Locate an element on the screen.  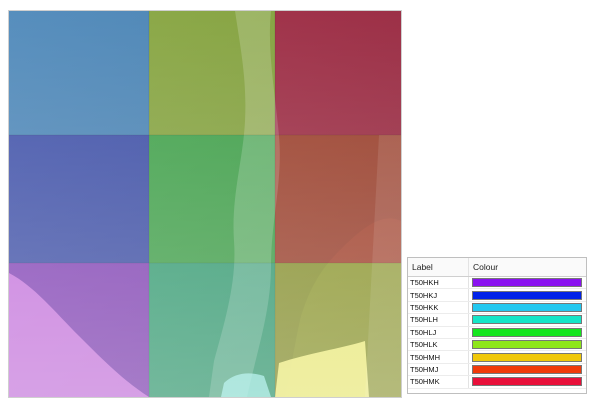
legend-row-label: T50HLH is located at coordinates (438, 320).